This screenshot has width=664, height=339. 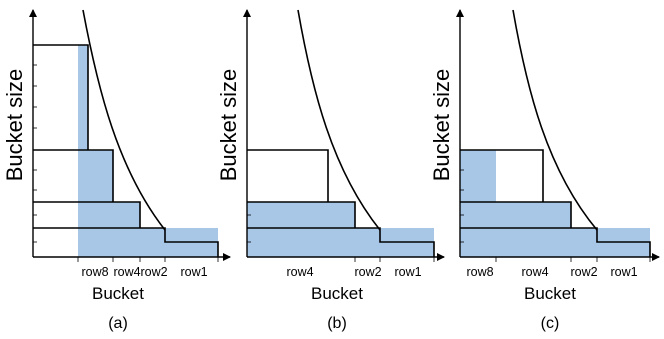 I want to click on panel-caption: (a), so click(x=118, y=323).